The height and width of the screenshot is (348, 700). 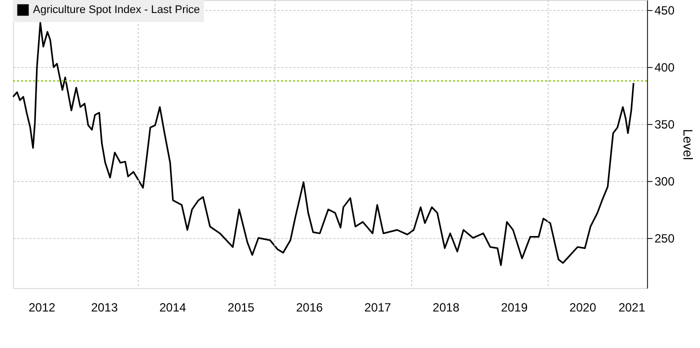 What do you see at coordinates (104, 307) in the screenshot?
I see `x-tick-label: 2013` at bounding box center [104, 307].